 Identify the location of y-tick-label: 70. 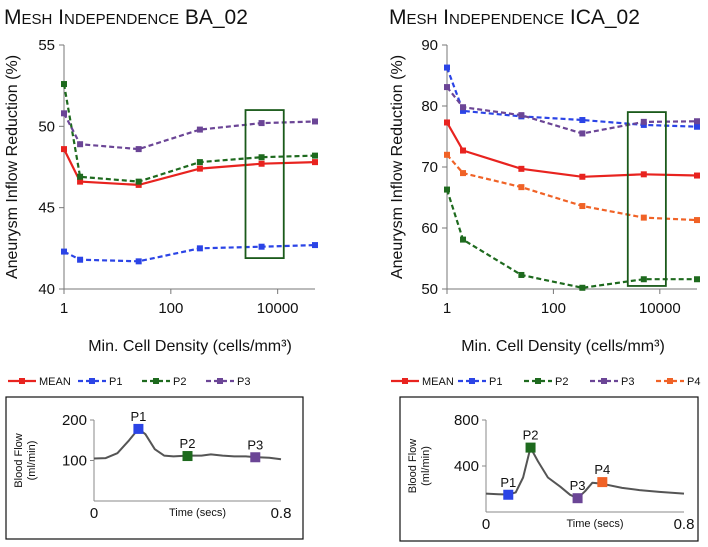
(429, 167).